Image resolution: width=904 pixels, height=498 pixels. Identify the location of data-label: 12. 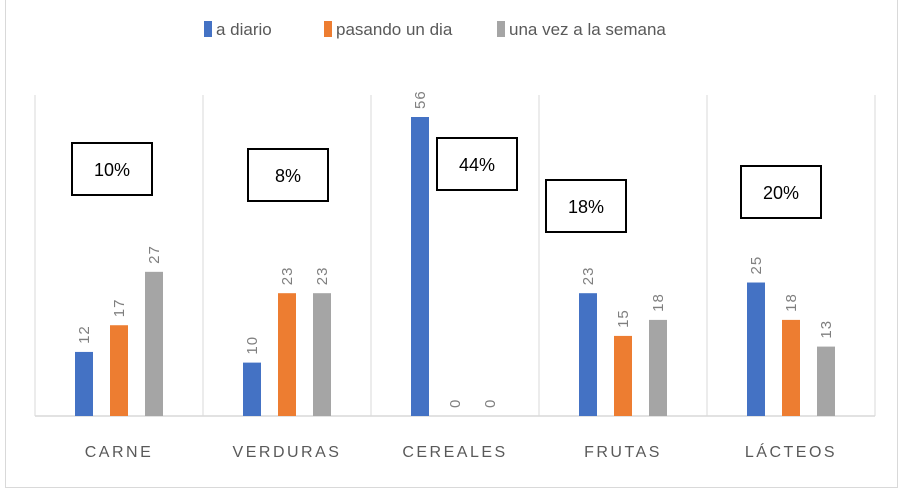
(84, 334).